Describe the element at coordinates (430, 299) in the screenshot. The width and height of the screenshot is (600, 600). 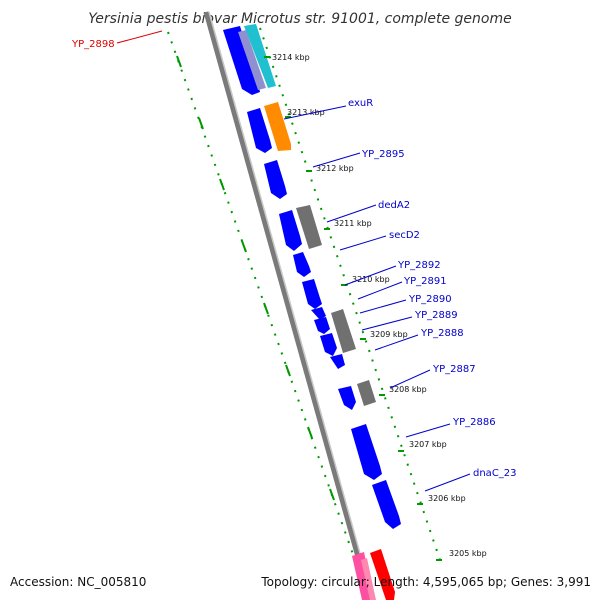
I see `gene-label: YP_2890` at that location.